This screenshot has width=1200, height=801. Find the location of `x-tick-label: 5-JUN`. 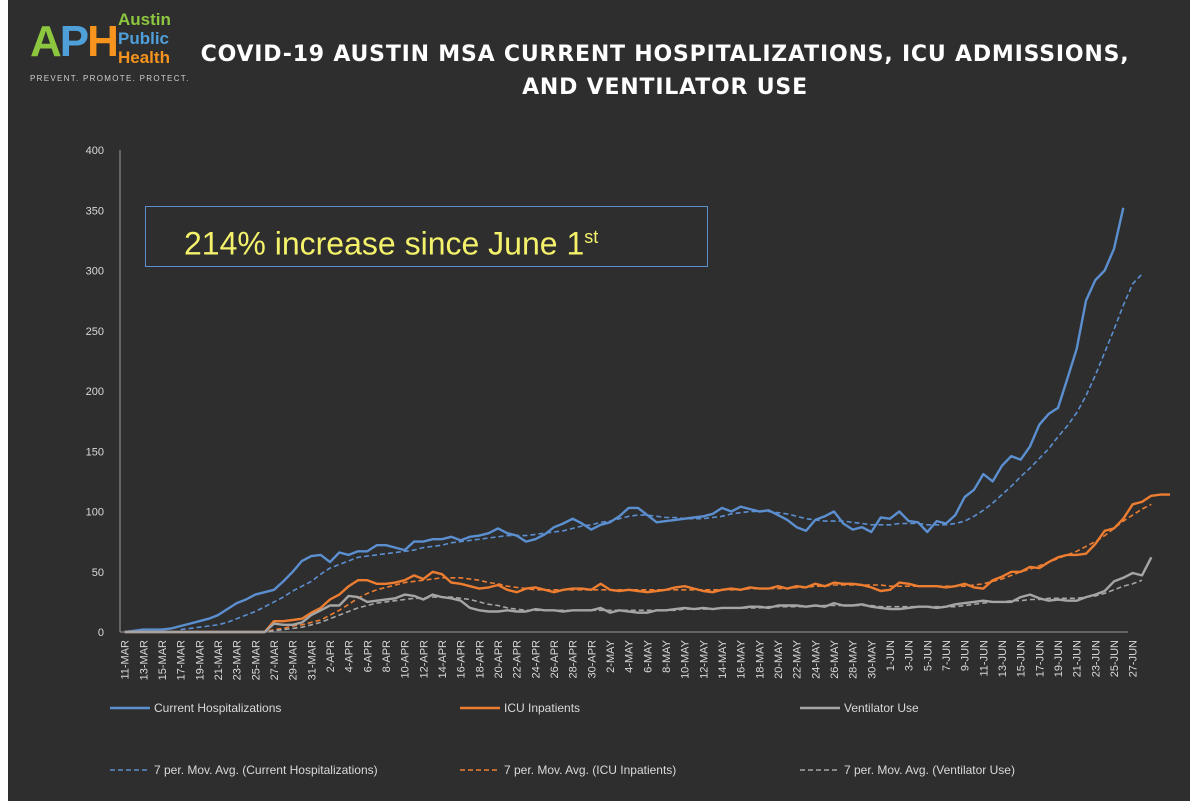

x-tick-label: 5-JUN is located at coordinates (928, 655).